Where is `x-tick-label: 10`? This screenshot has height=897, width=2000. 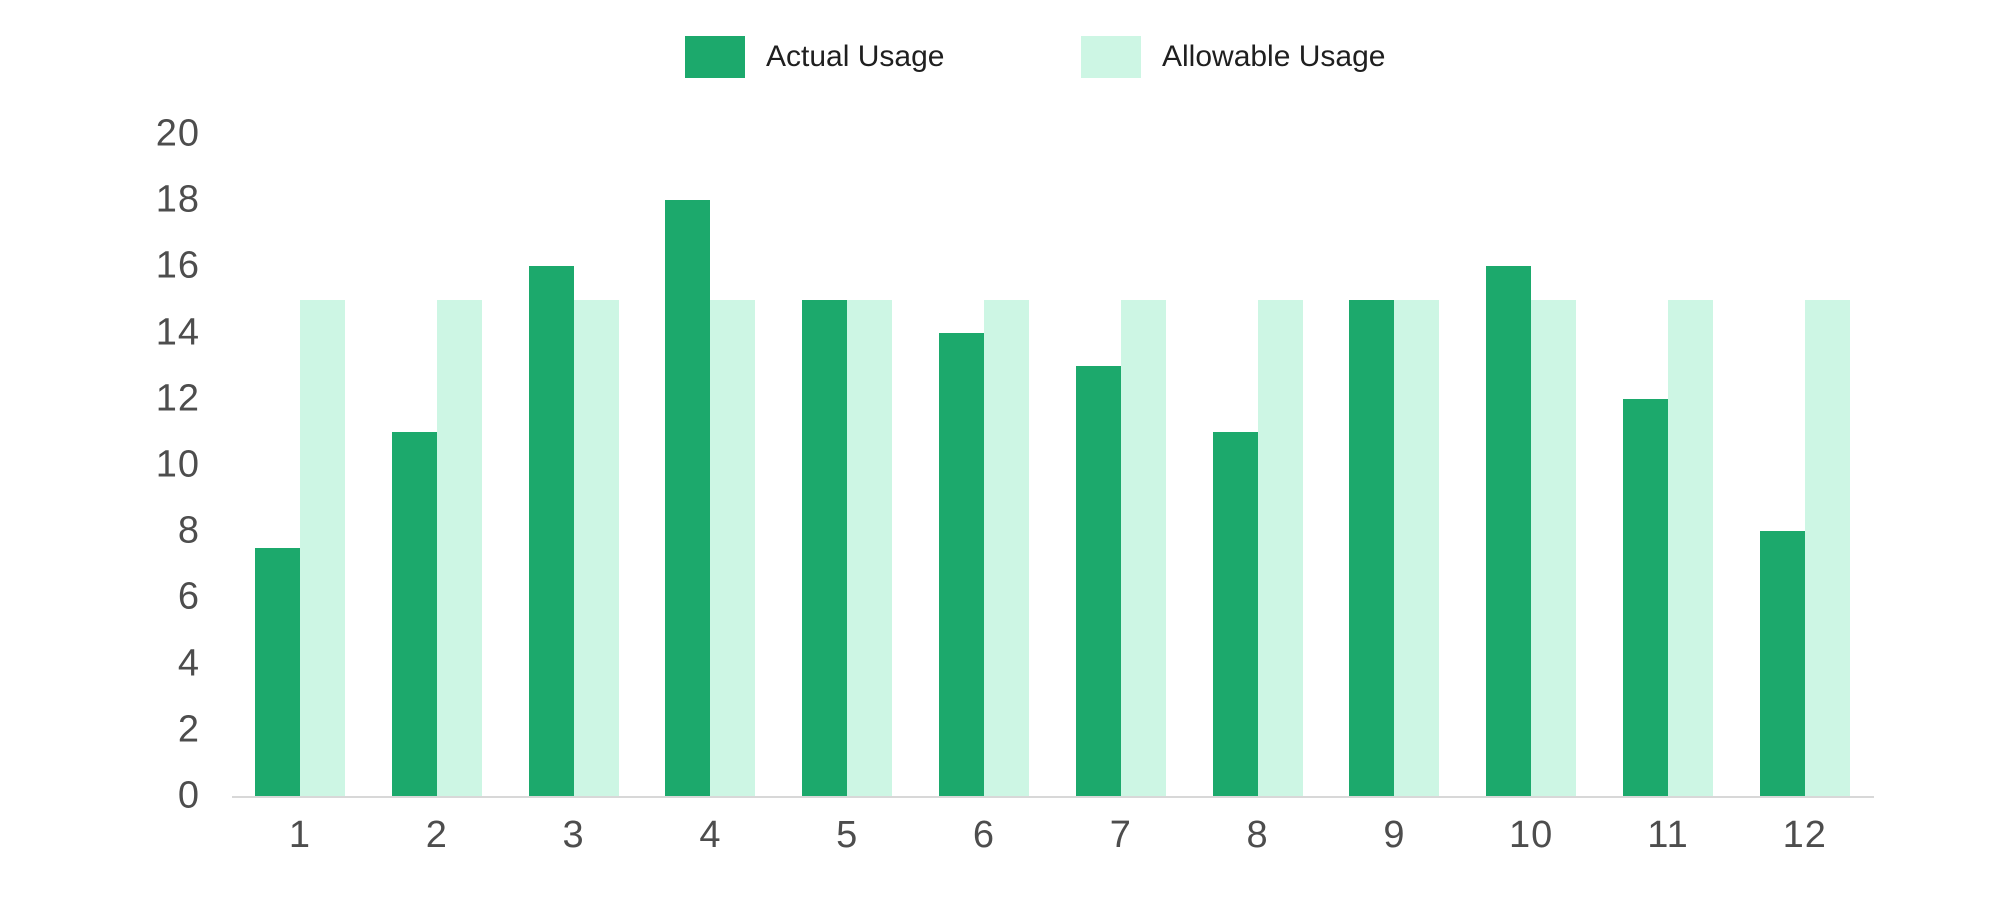 x-tick-label: 10 is located at coordinates (1531, 835).